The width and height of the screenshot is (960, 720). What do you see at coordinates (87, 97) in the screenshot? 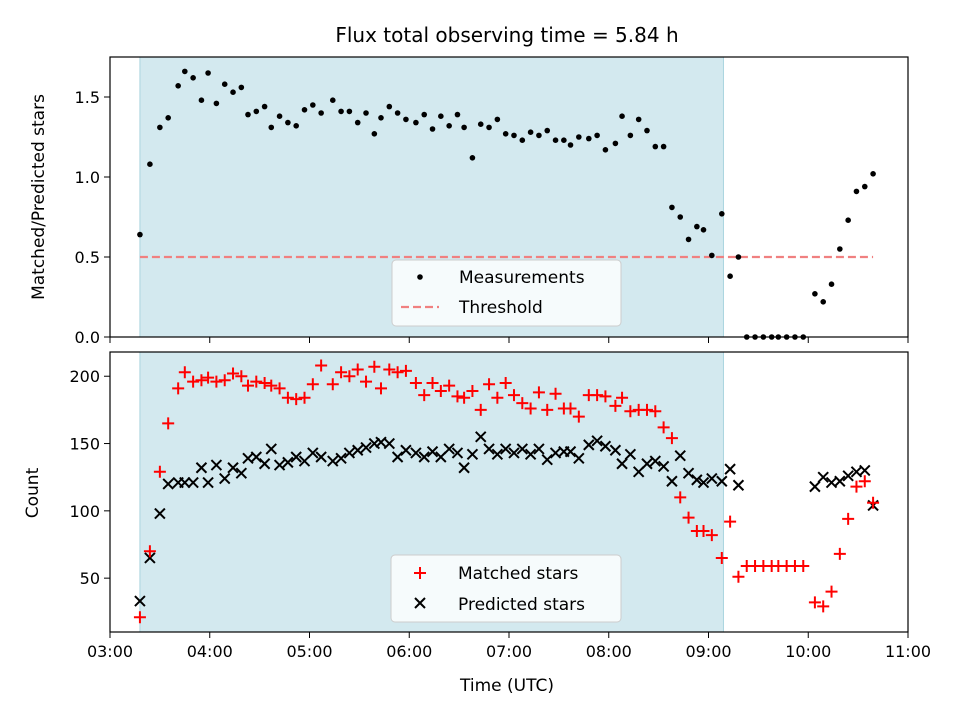
I see `top-y-tick-label: 1.5` at bounding box center [87, 97].